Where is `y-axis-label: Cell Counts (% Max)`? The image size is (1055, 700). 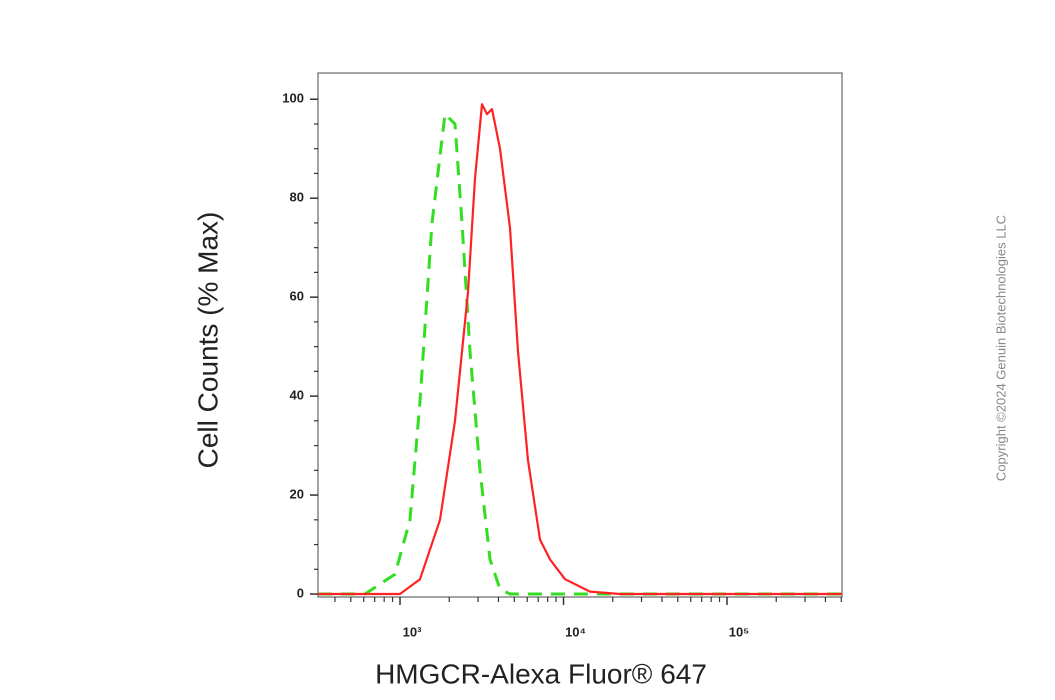
y-axis-label: Cell Counts (% Max) is located at coordinates (207, 340).